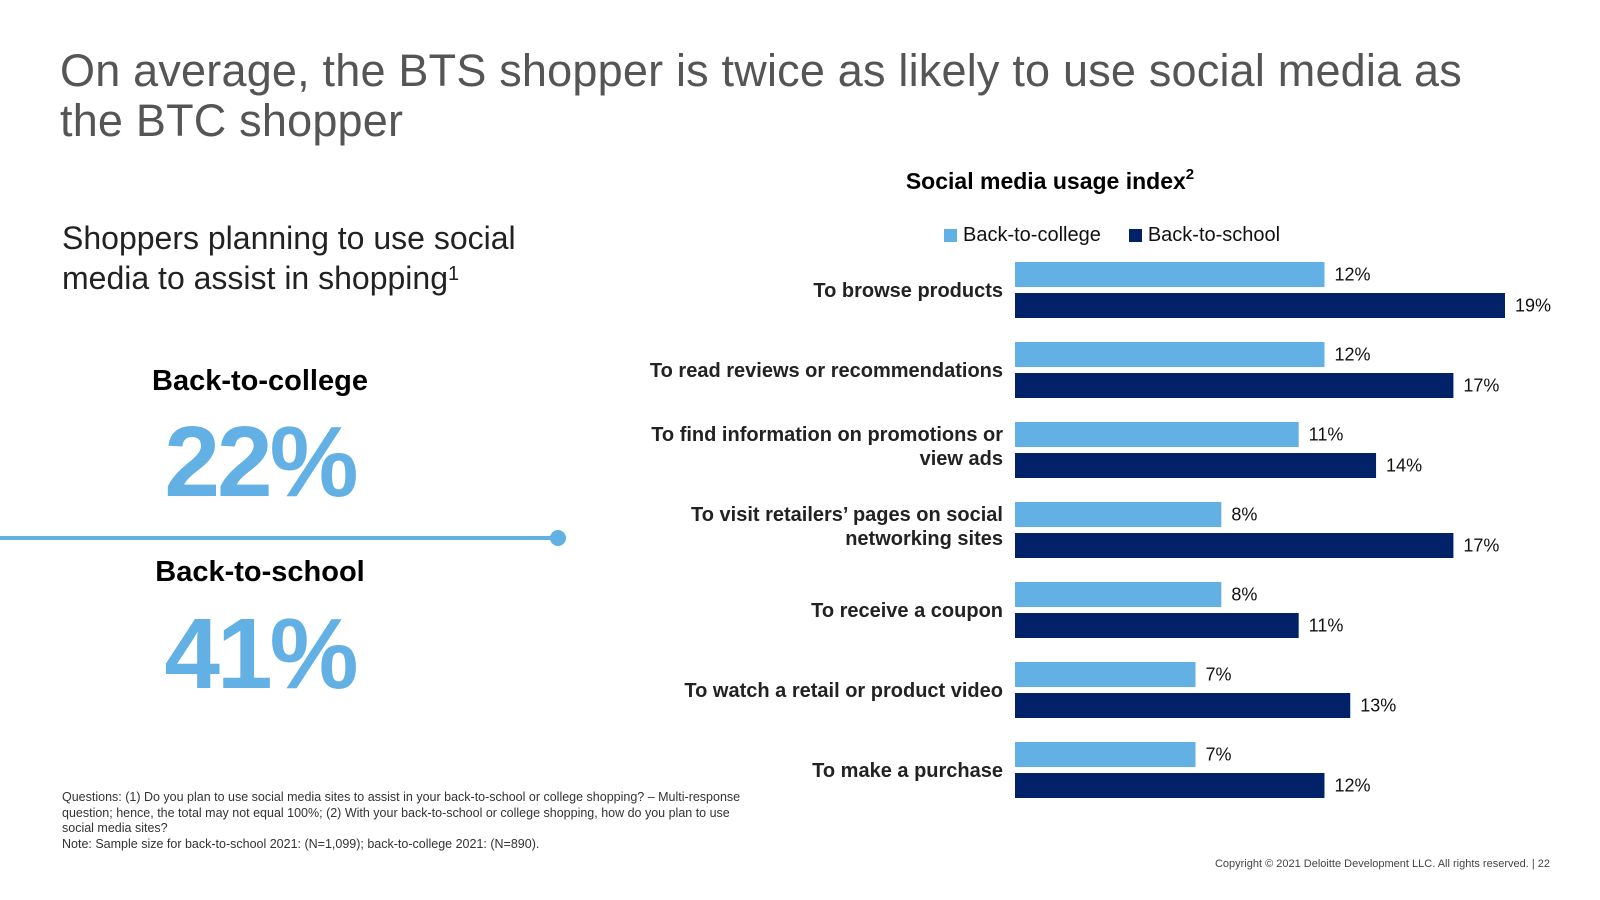 The width and height of the screenshot is (1600, 900). I want to click on bar-back-to-school-to-receive-a-coupon, so click(1157, 625).